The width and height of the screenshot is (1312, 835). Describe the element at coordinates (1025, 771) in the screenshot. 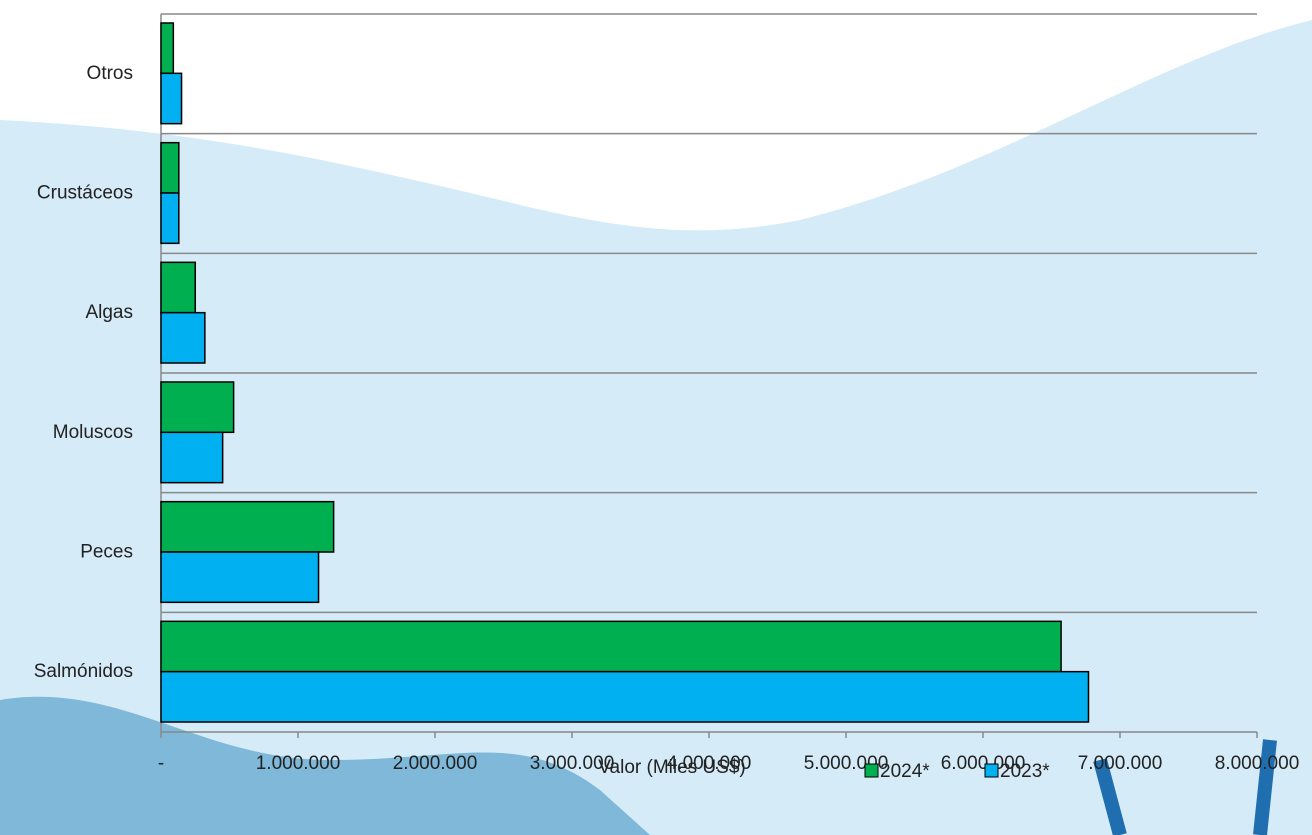

I see `legend-label: 2023*` at that location.